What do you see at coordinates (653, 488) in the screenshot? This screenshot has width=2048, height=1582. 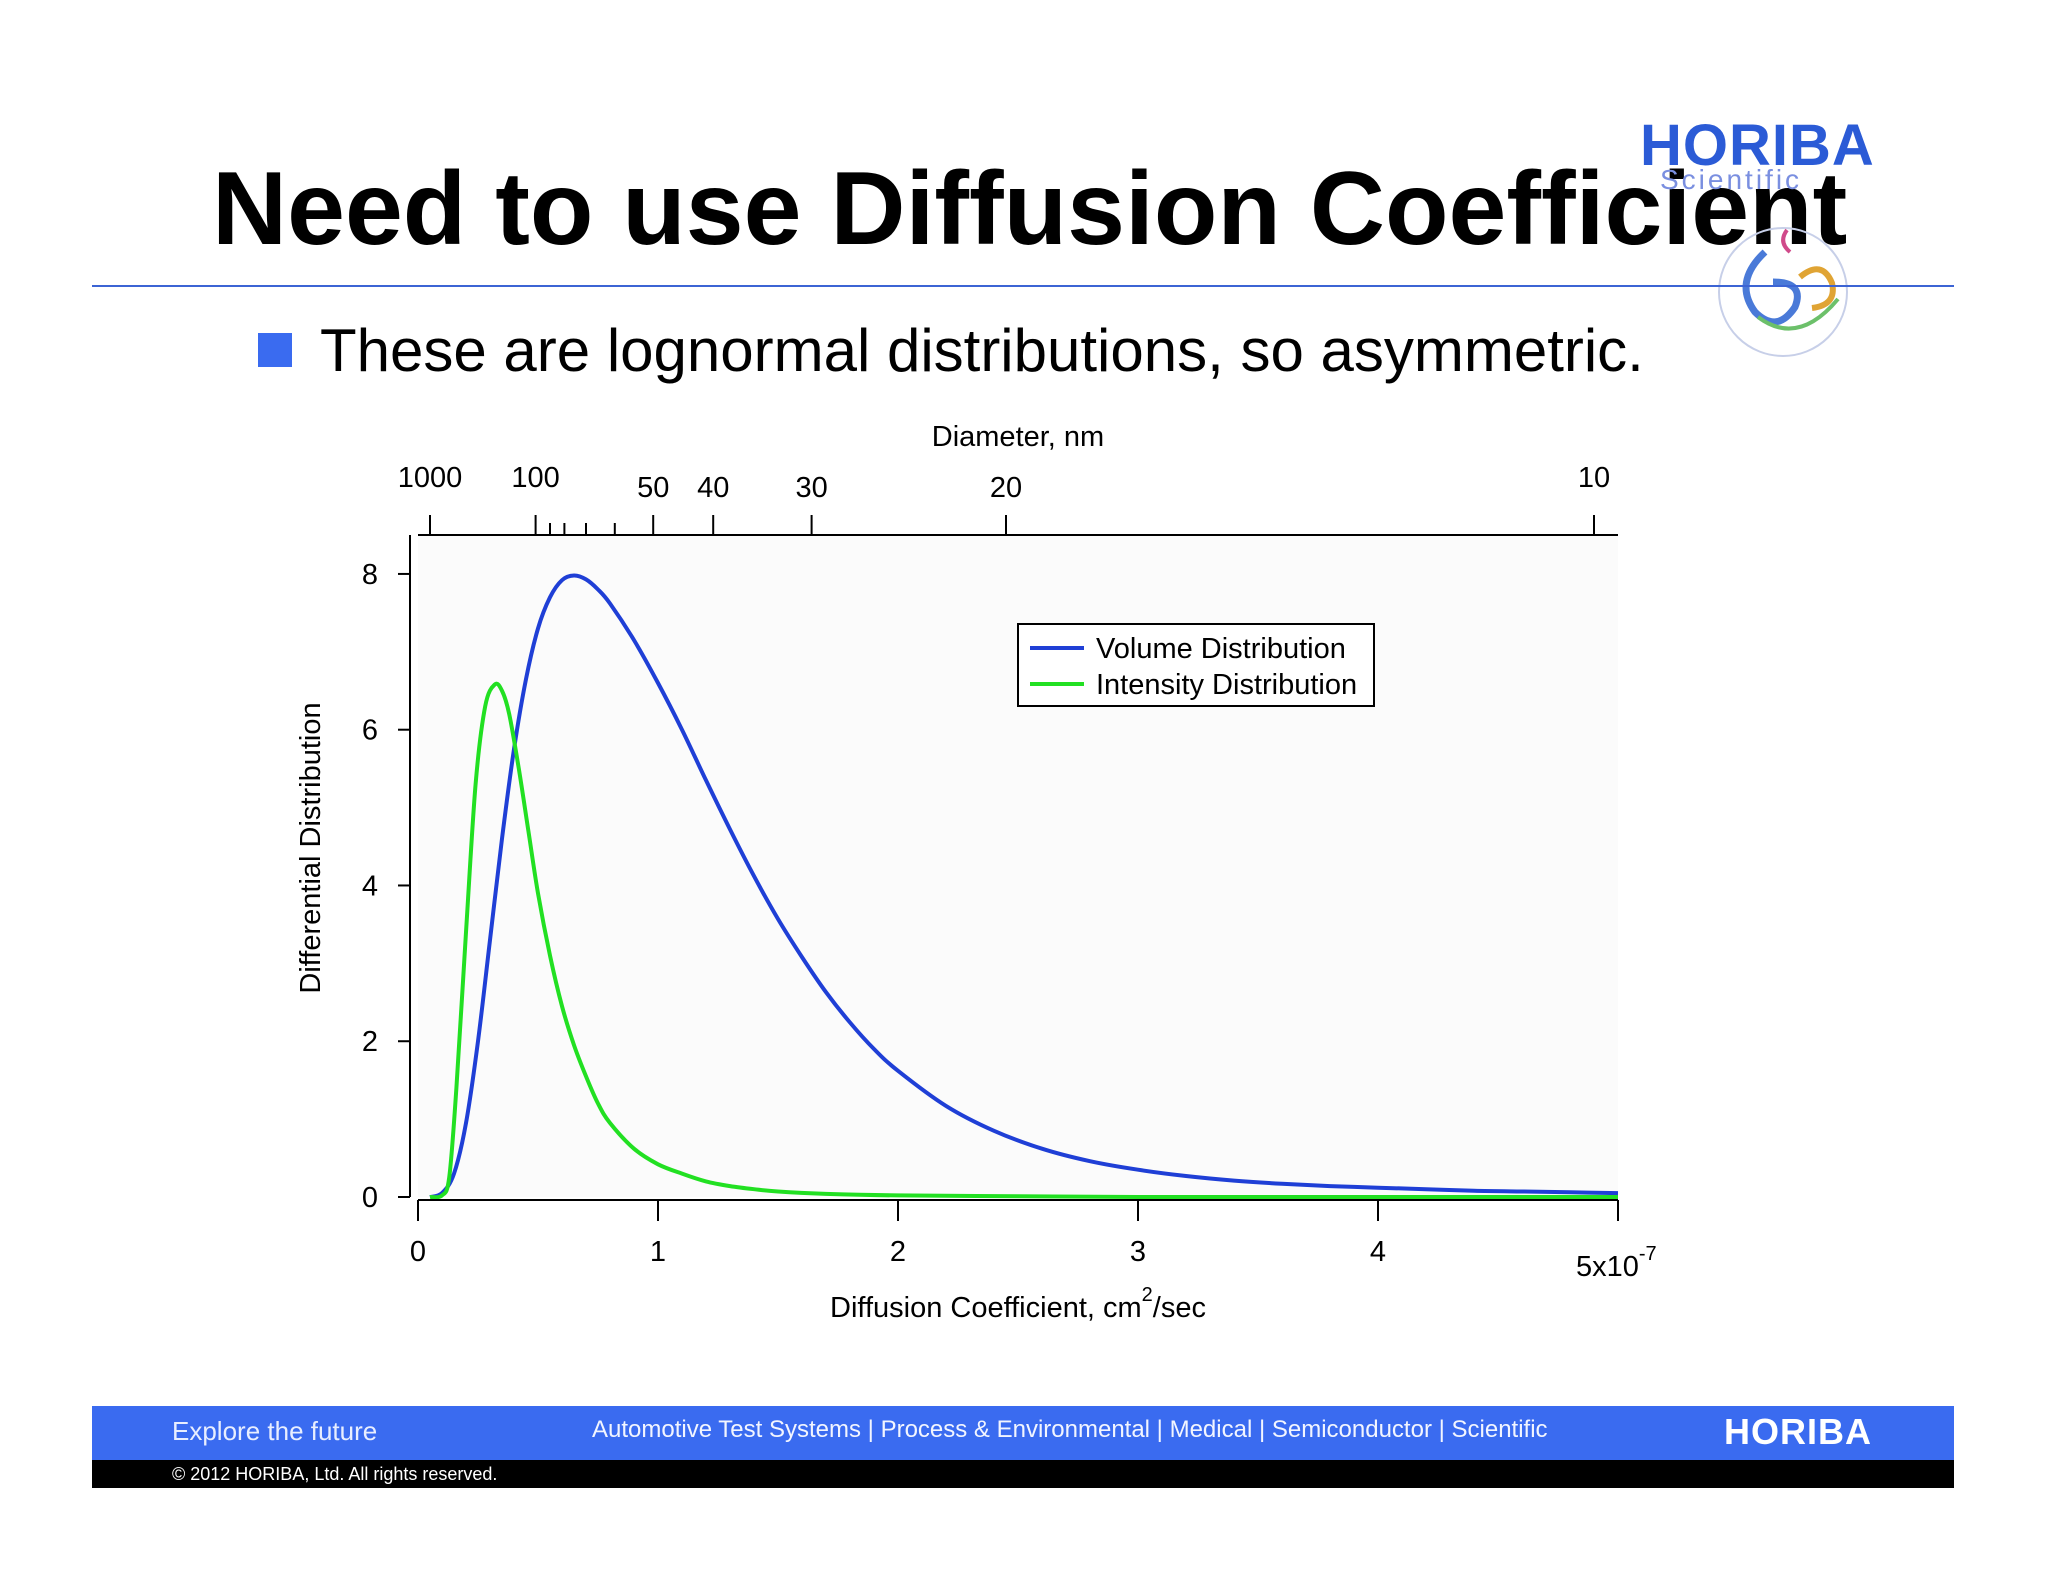 I see `top-tick-label: 50` at bounding box center [653, 488].